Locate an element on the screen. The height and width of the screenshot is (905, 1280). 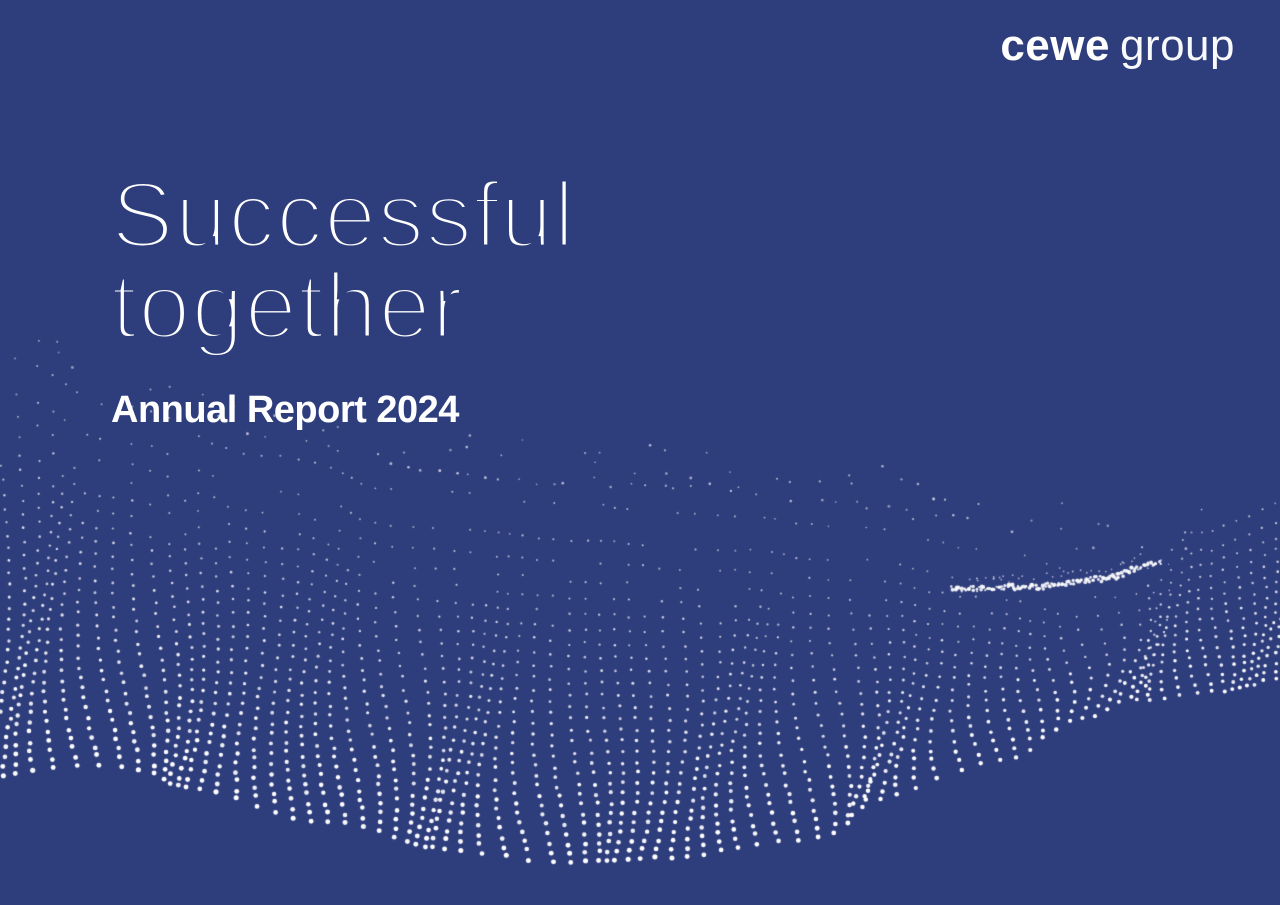
cover-title-line-1: Successful is located at coordinates (343, 214).